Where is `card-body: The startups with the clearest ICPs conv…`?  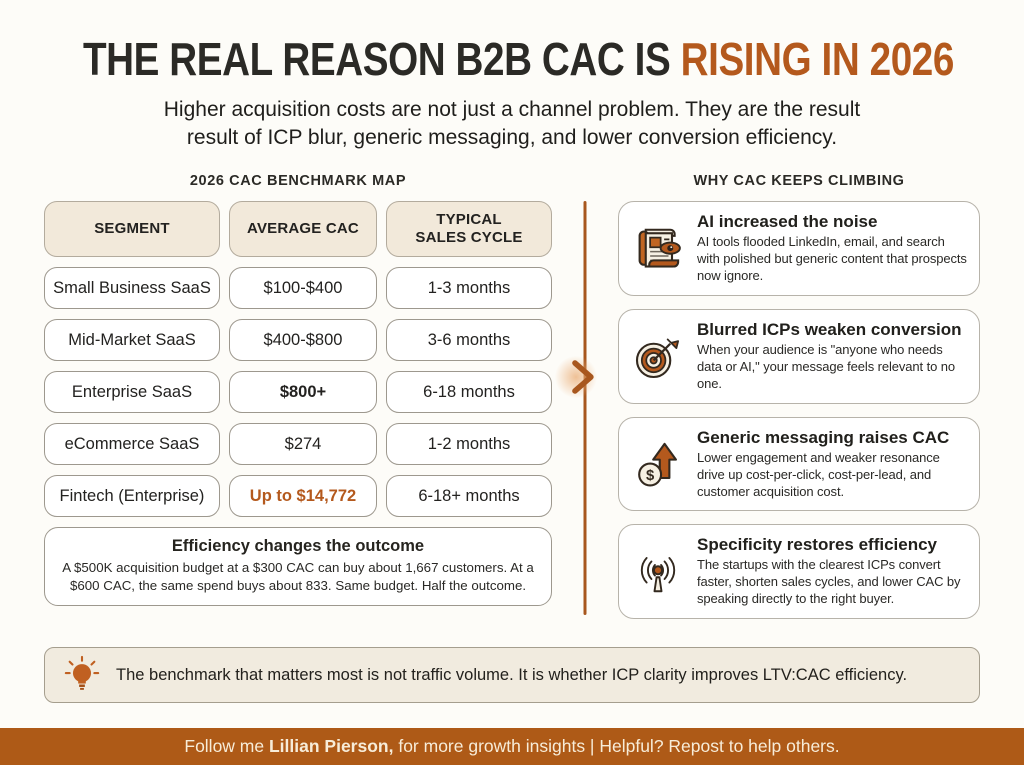
card-body: The startups with the clearest ICPs conv… is located at coordinates (829, 582).